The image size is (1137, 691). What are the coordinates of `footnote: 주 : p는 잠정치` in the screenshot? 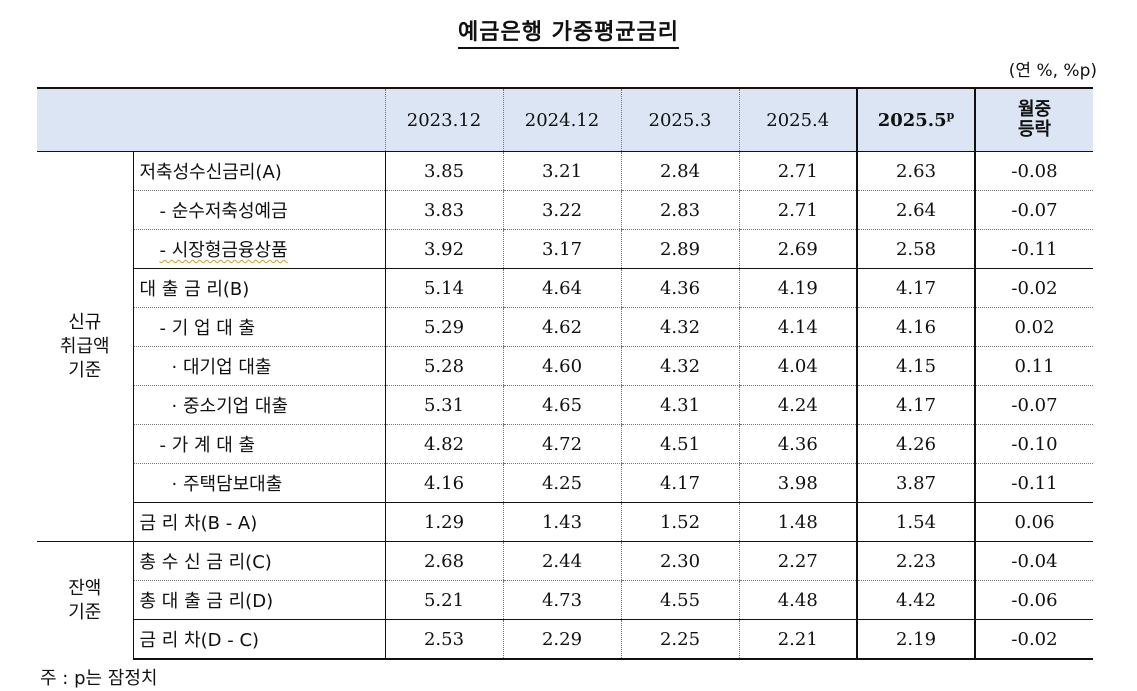 It's located at (99, 678).